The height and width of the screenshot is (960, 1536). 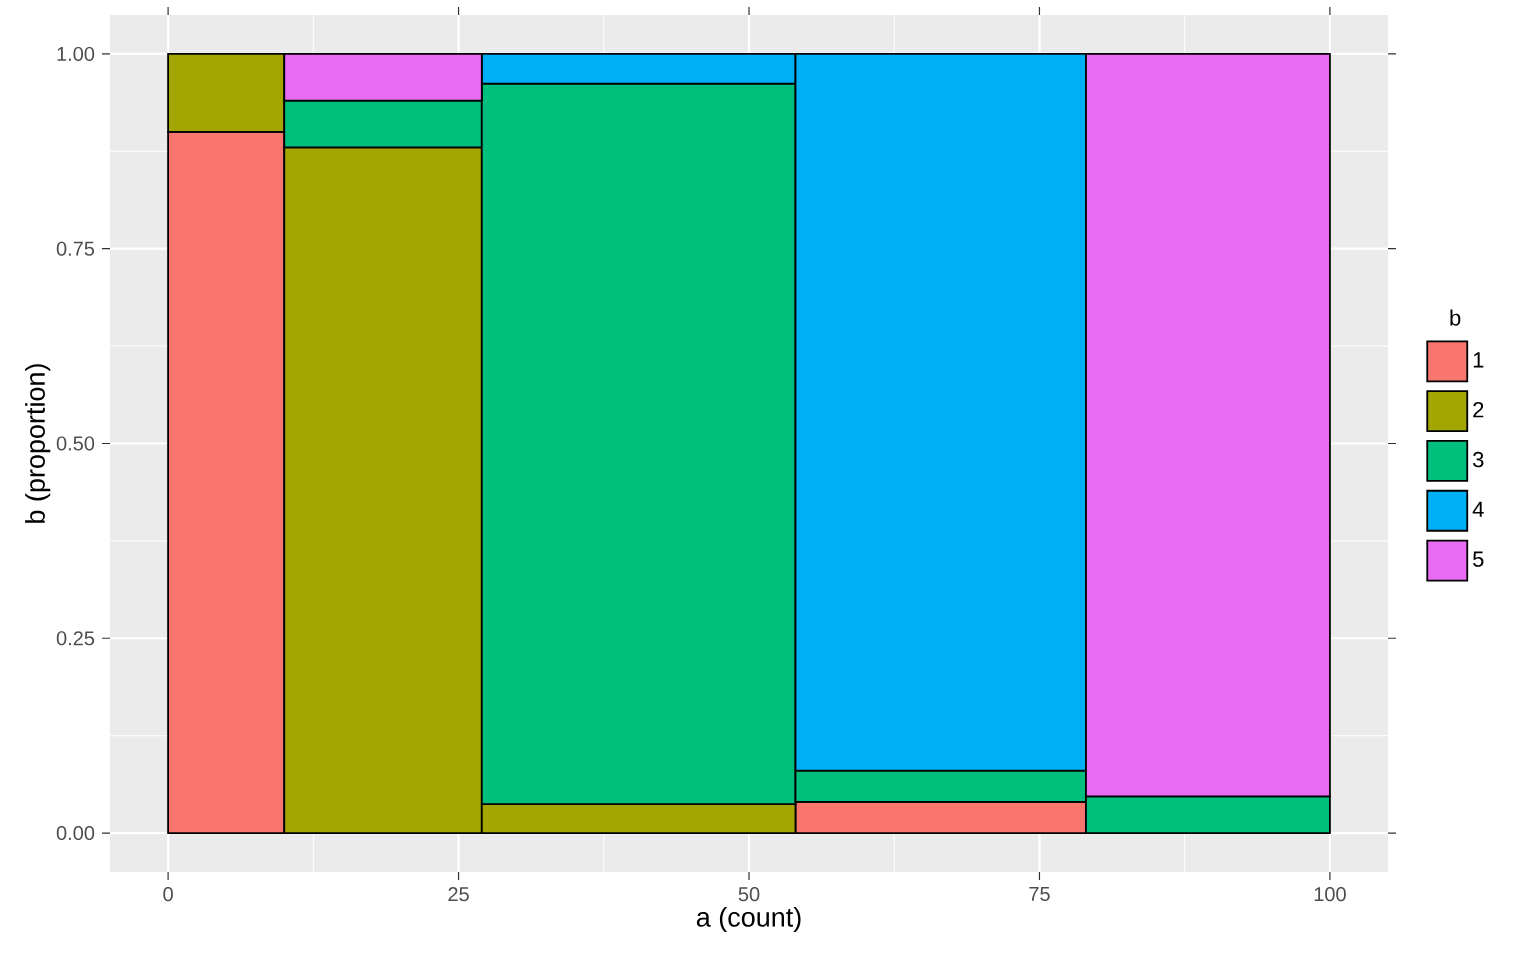 What do you see at coordinates (168, 894) in the screenshot?
I see `x-tick-label: 0` at bounding box center [168, 894].